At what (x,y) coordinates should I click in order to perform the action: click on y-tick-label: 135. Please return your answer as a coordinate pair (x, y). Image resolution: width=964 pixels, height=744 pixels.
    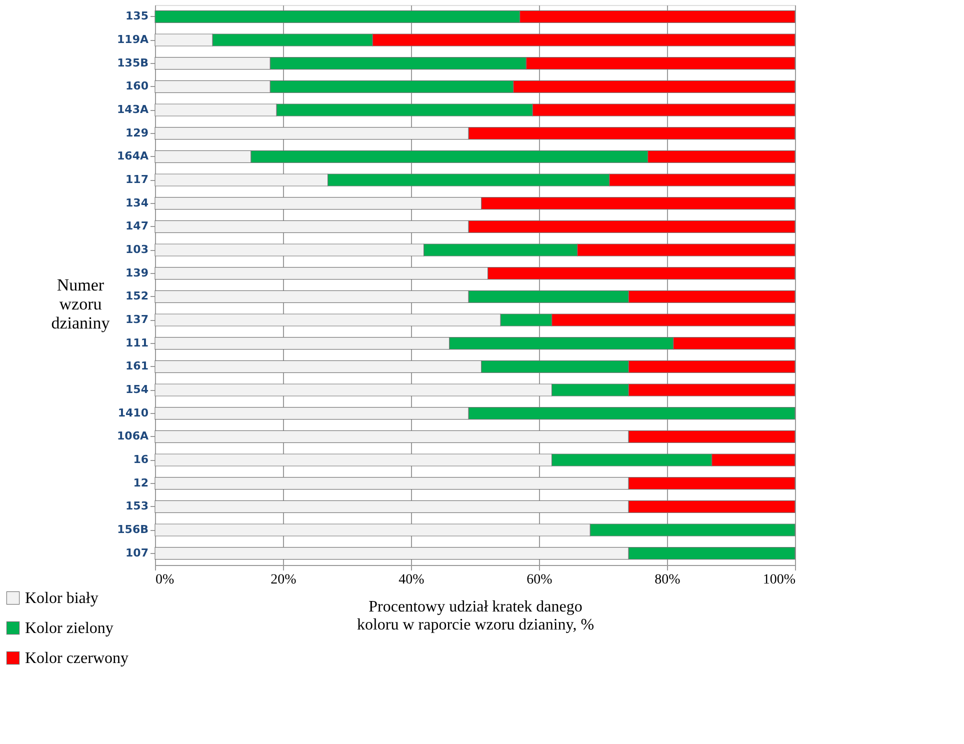
    Looking at the image, I should click on (137, 16).